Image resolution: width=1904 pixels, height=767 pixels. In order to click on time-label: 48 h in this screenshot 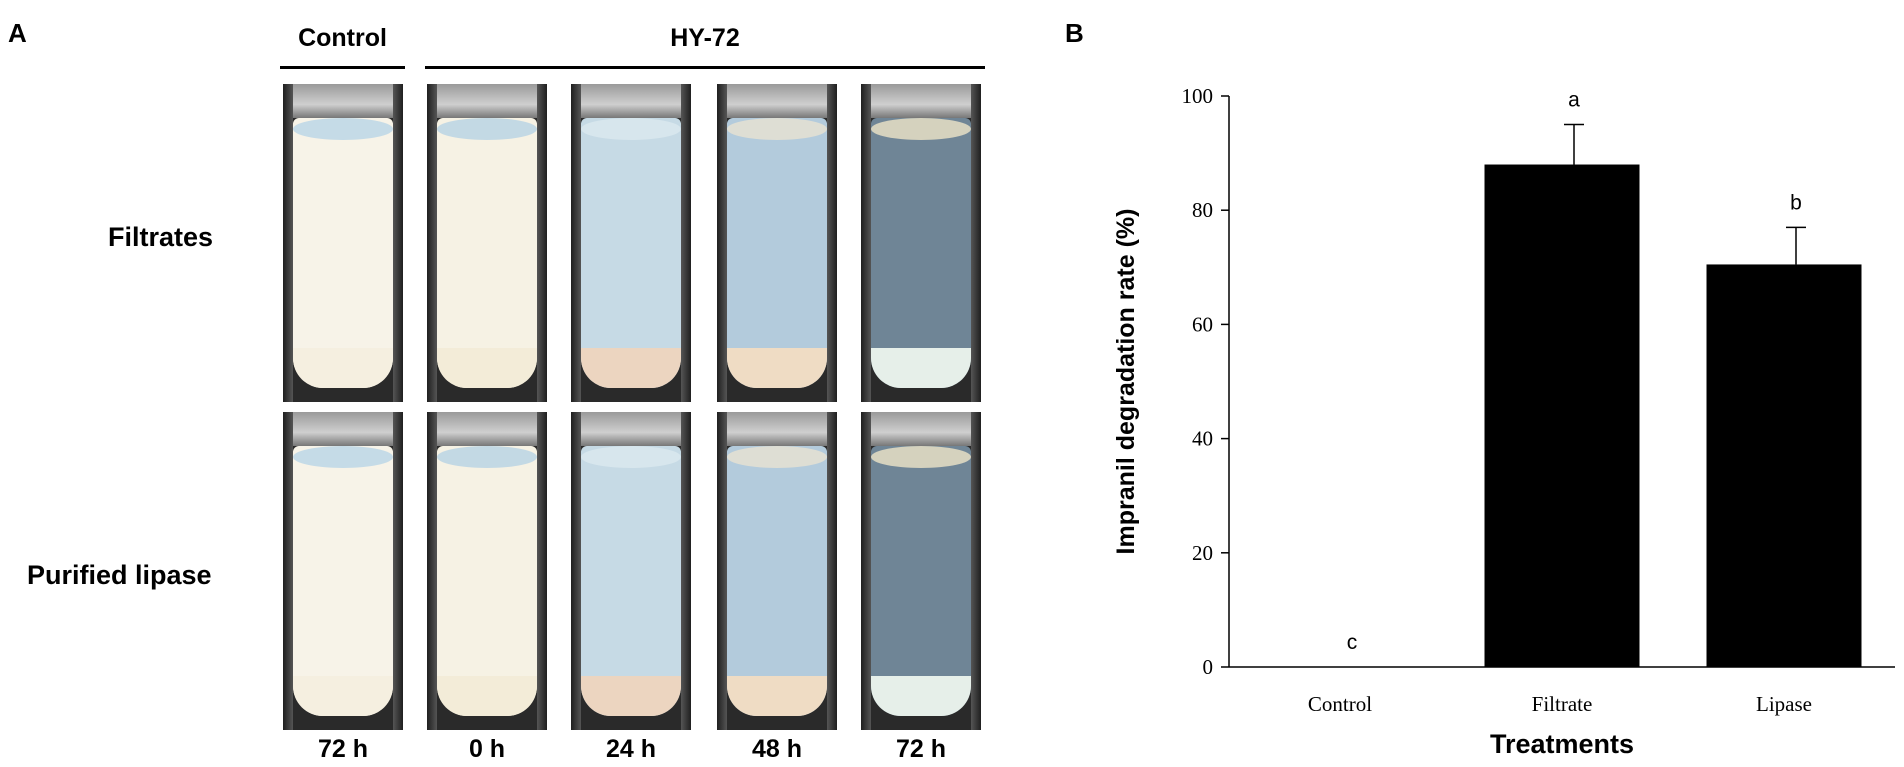, I will do `click(777, 749)`.